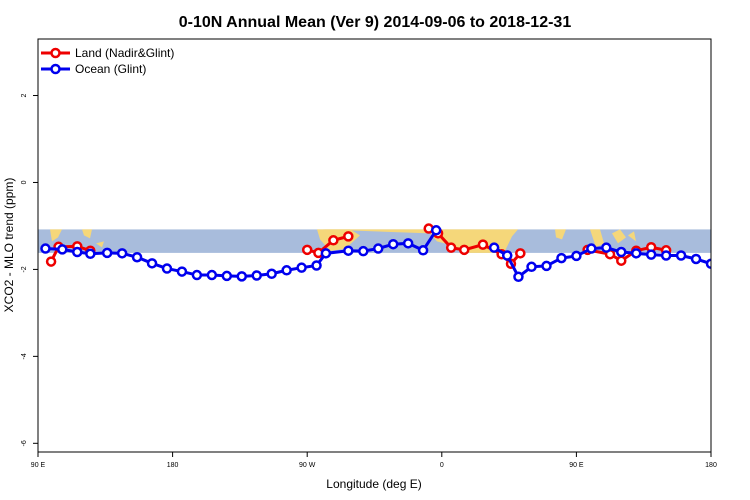 The image size is (750, 500). Describe the element at coordinates (374, 241) in the screenshot. I see `range-band` at that location.